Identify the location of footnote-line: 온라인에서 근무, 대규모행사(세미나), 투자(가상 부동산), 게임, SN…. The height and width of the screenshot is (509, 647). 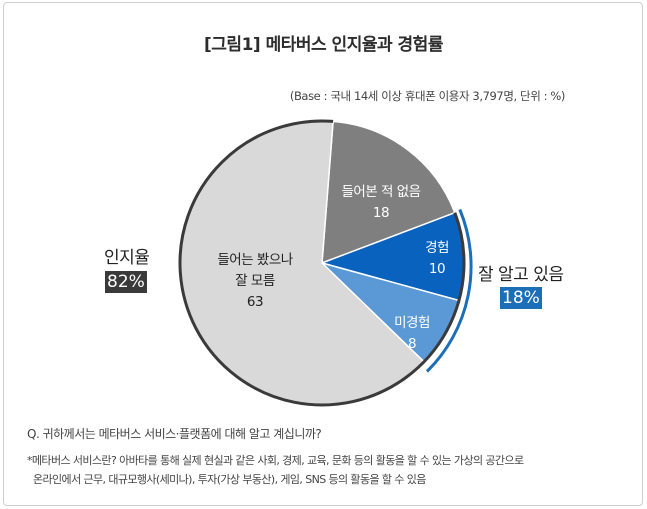
(229, 479).